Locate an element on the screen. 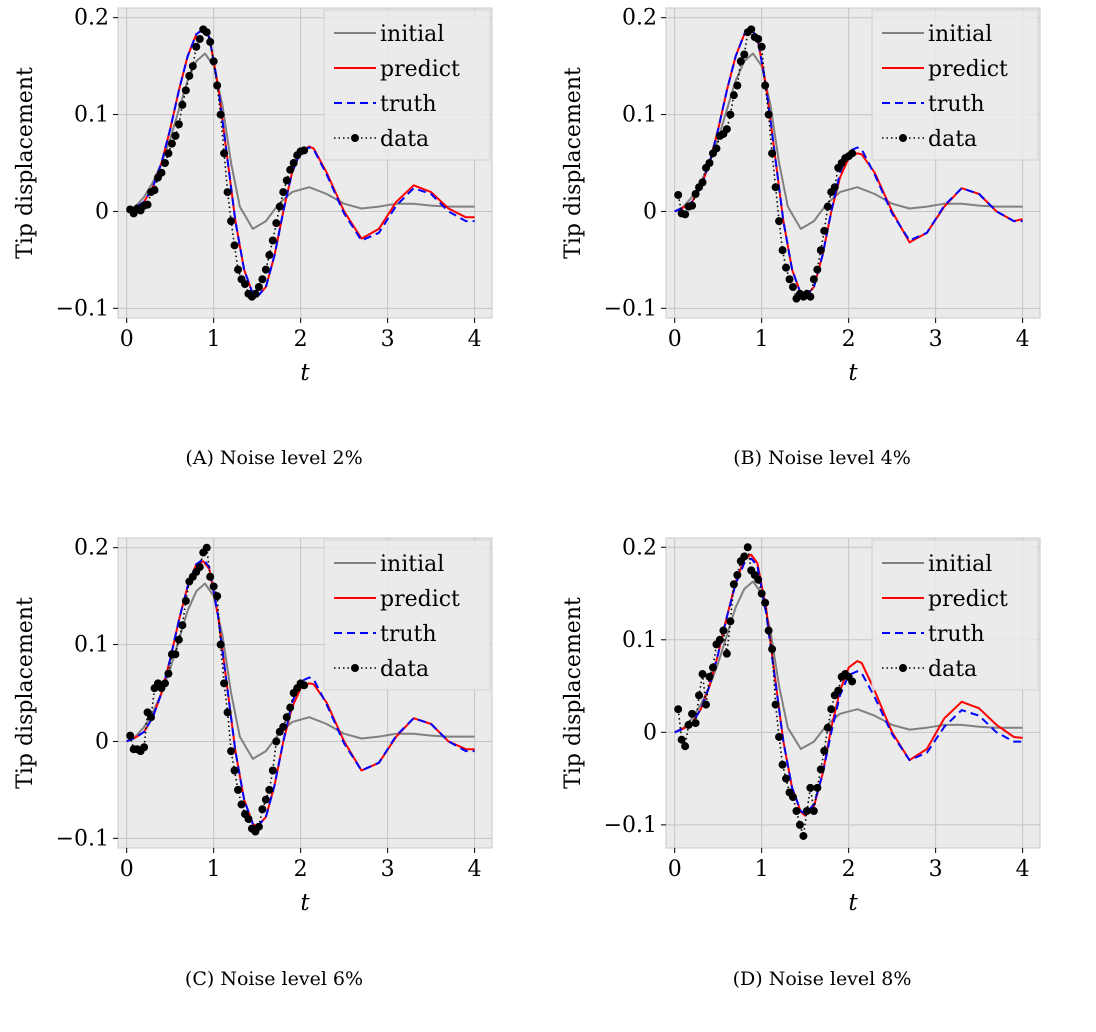  caption-letter-c: (C) is located at coordinates (199, 979).